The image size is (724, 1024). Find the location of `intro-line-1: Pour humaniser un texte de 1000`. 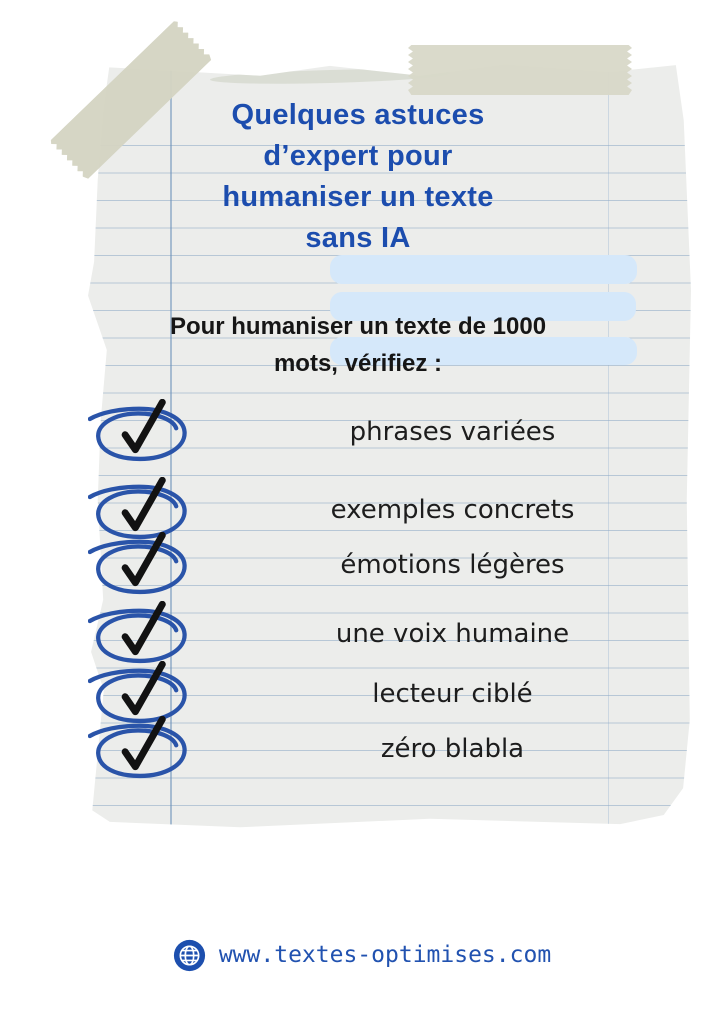

intro-line-1: Pour humaniser un texte de 1000 is located at coordinates (358, 326).